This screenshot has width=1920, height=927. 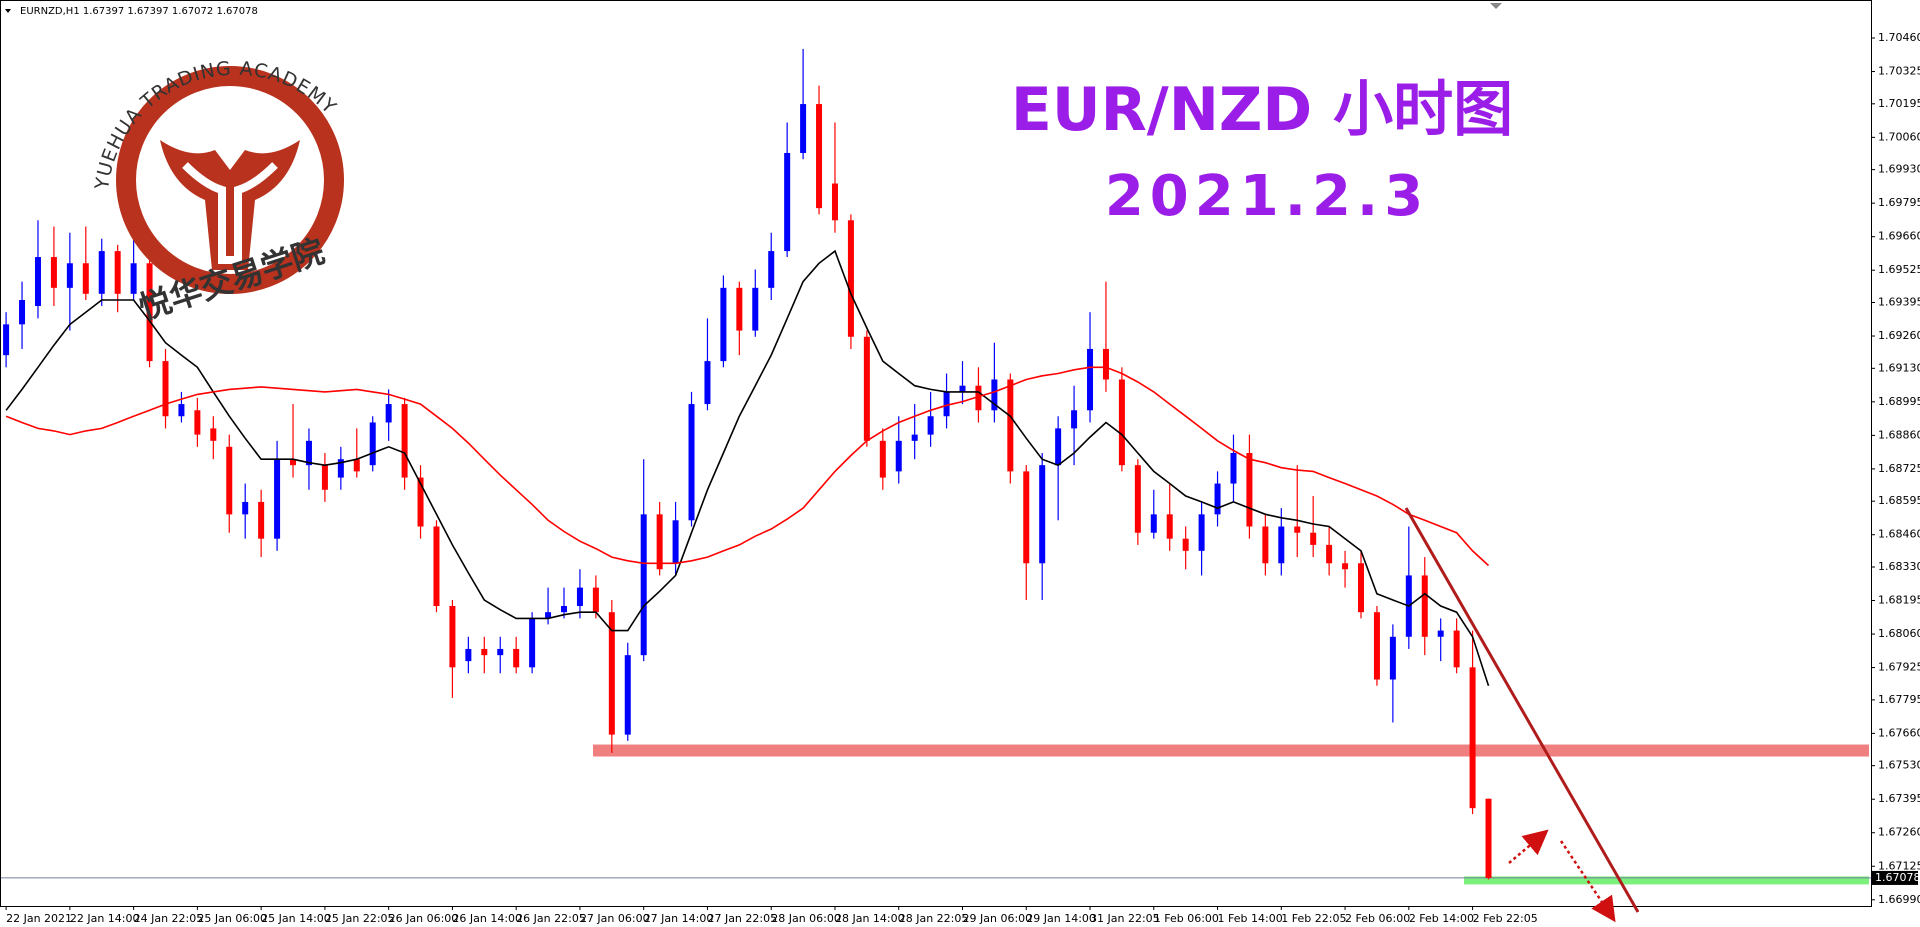 What do you see at coordinates (1061, 918) in the screenshot?
I see `x-tick-label: 29 Jan 14:00` at bounding box center [1061, 918].